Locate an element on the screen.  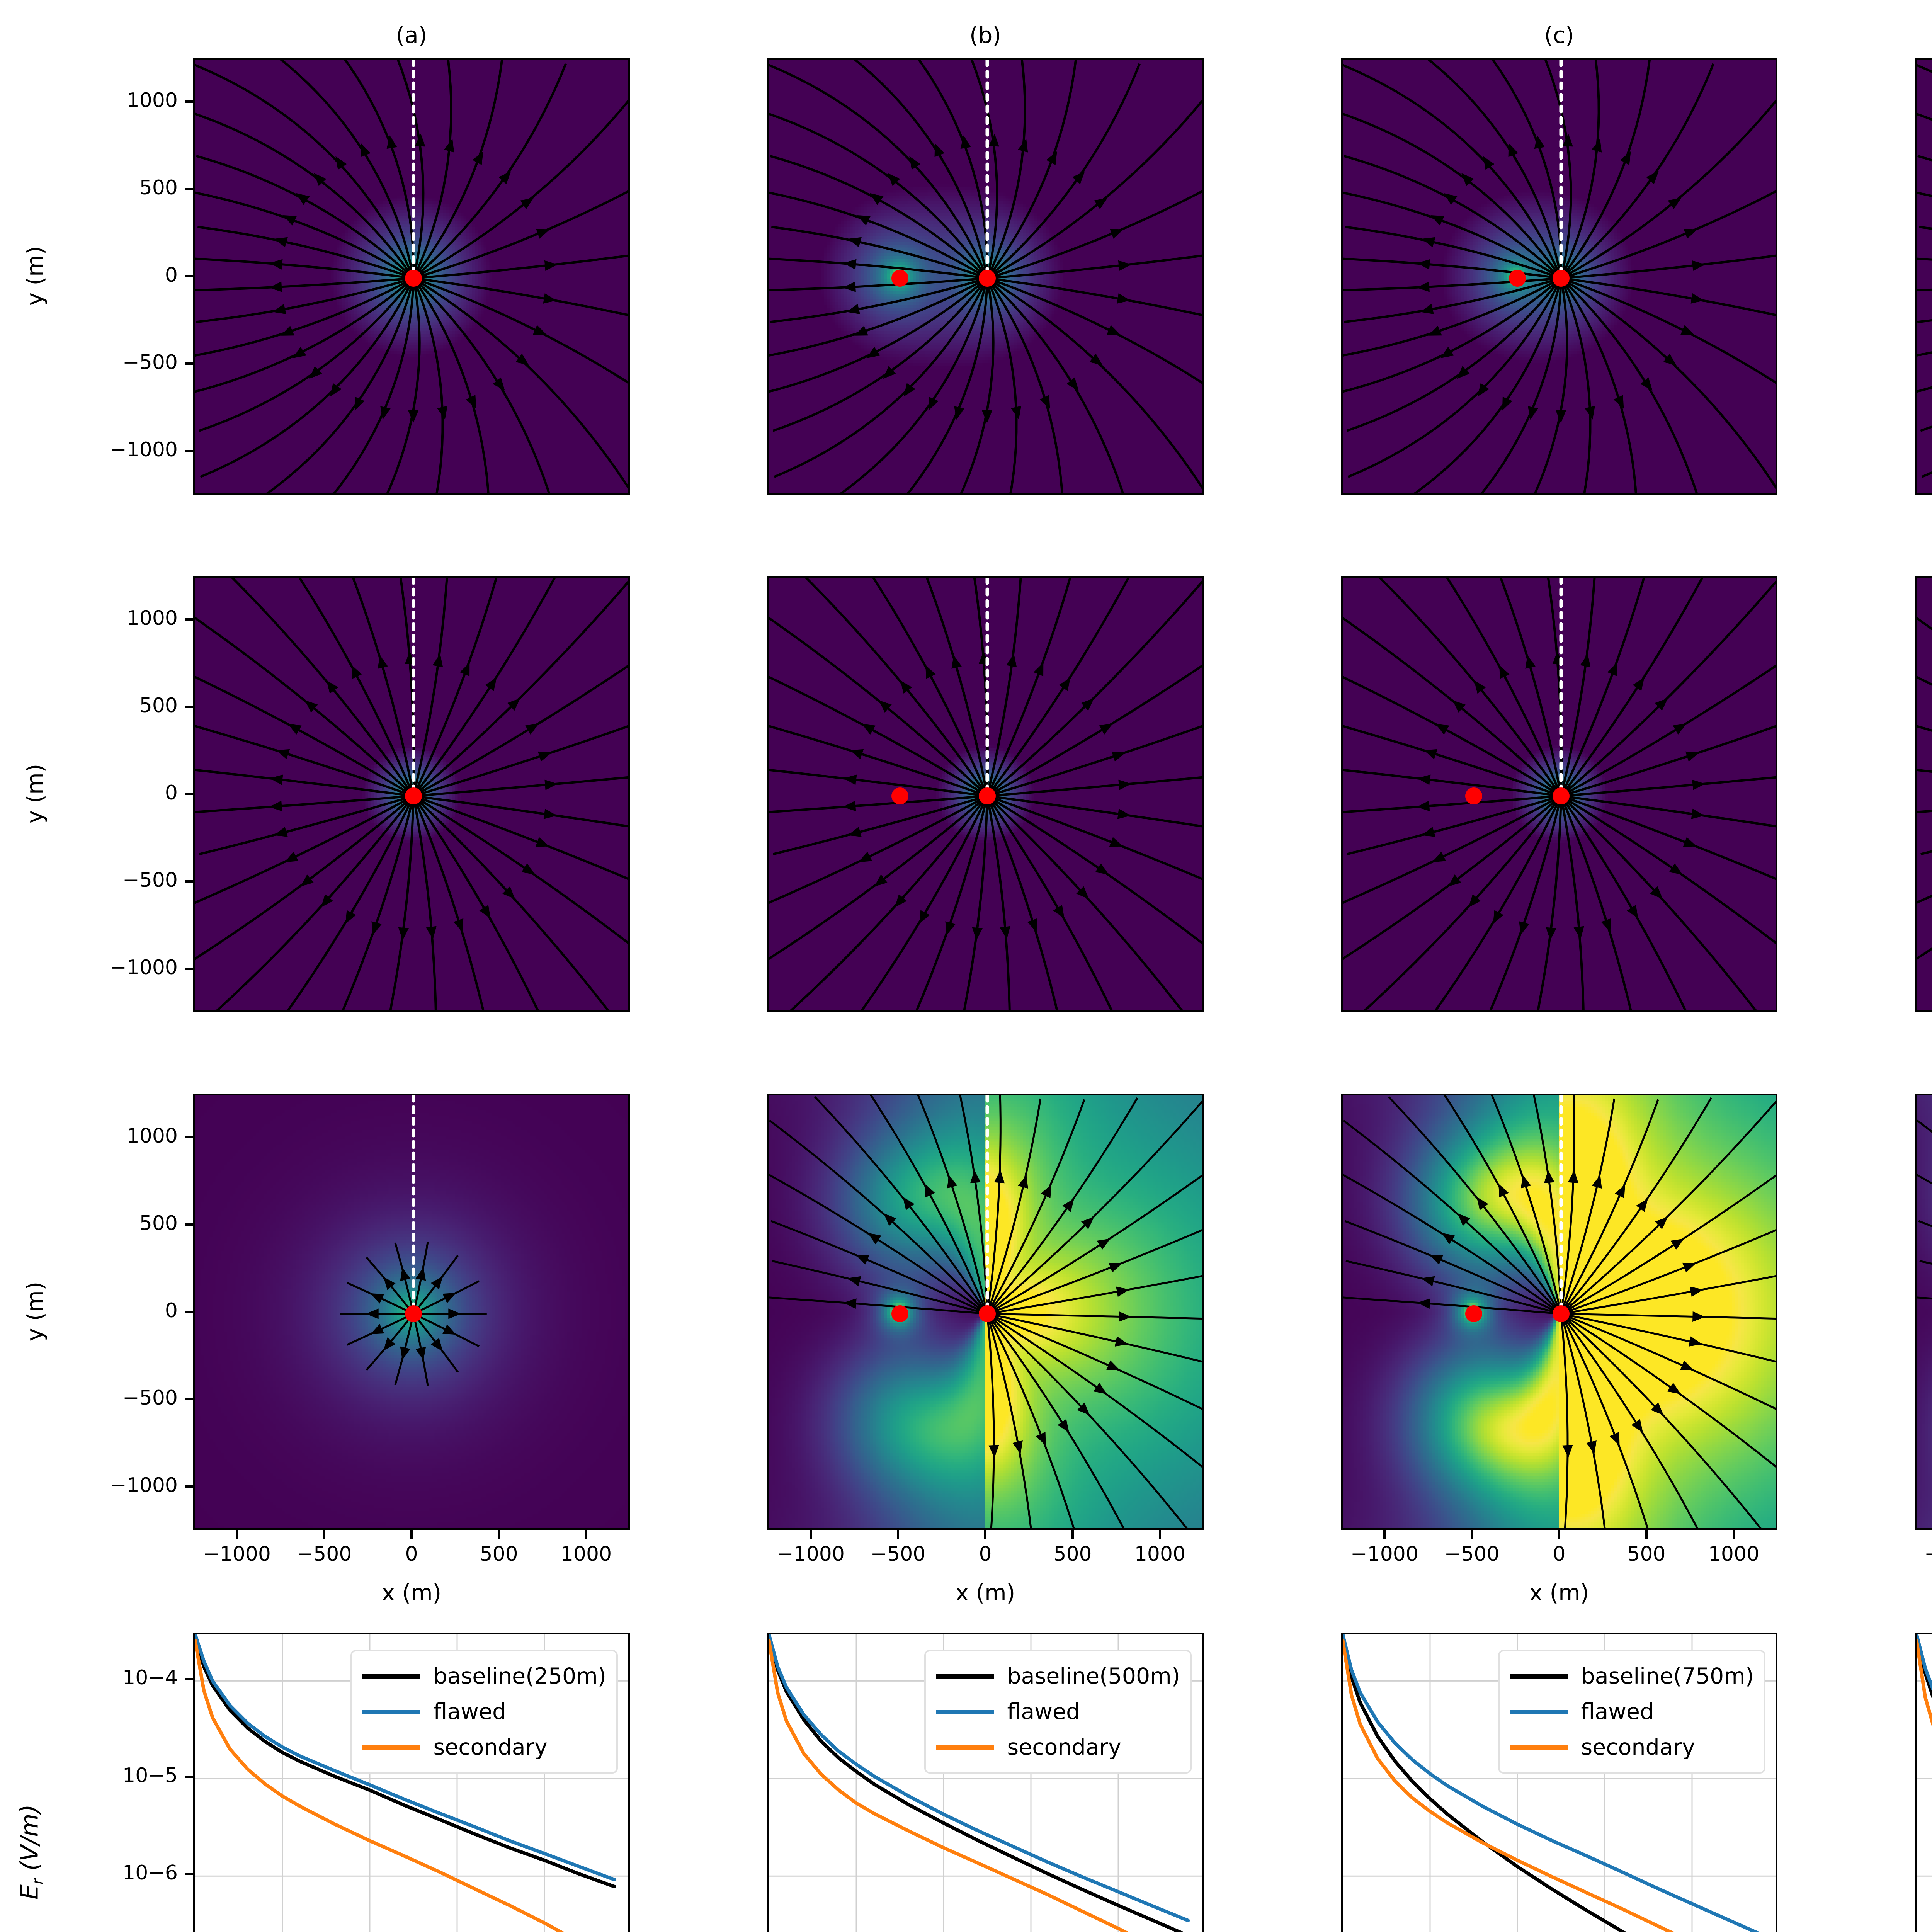
y-tick-label: 10−4 is located at coordinates (150, 1678).